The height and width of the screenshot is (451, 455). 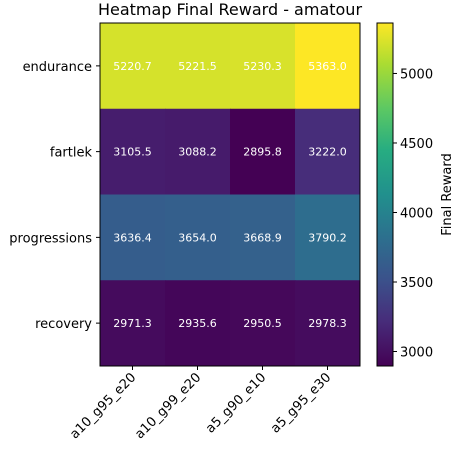 I want to click on colorbar-tick-label: 3500, so click(x=416, y=283).